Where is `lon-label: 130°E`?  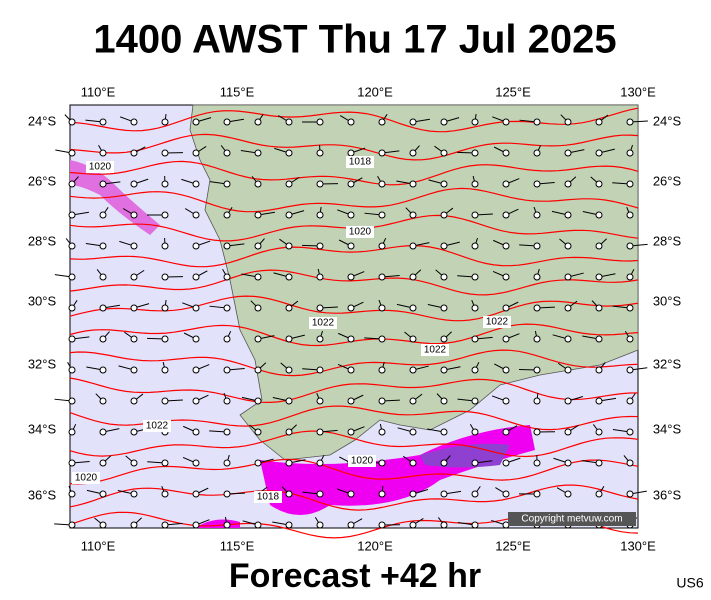 lon-label: 130°E is located at coordinates (638, 545).